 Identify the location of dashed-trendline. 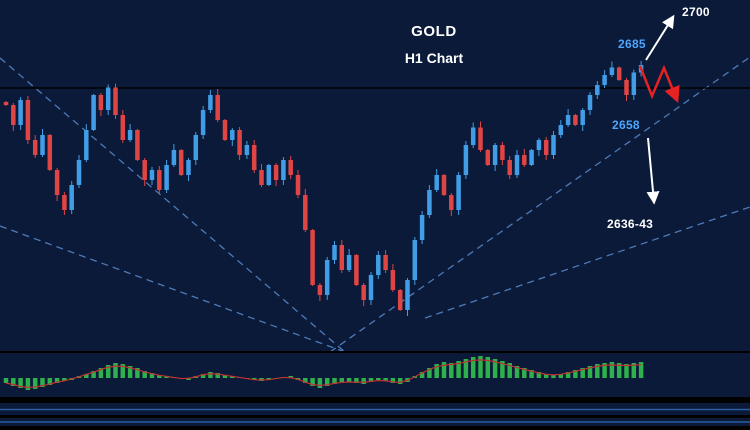
(173, 289).